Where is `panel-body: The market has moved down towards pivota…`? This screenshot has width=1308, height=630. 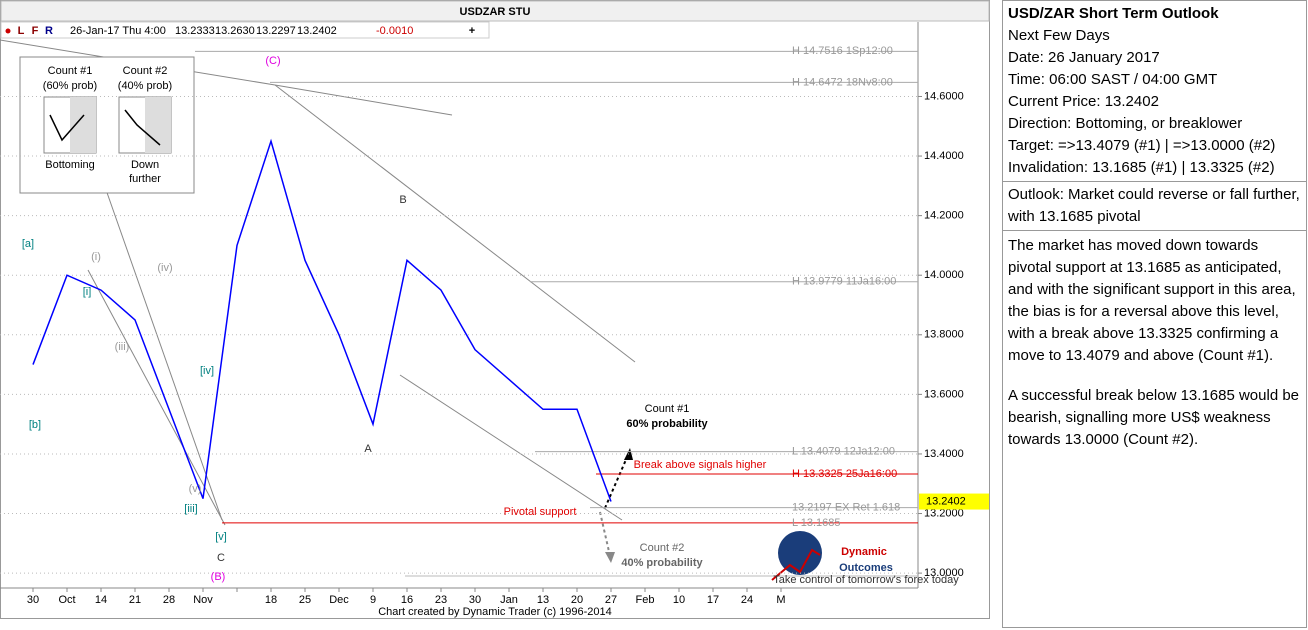
panel-body: The market has moved down towards pivota… is located at coordinates (1154, 351).